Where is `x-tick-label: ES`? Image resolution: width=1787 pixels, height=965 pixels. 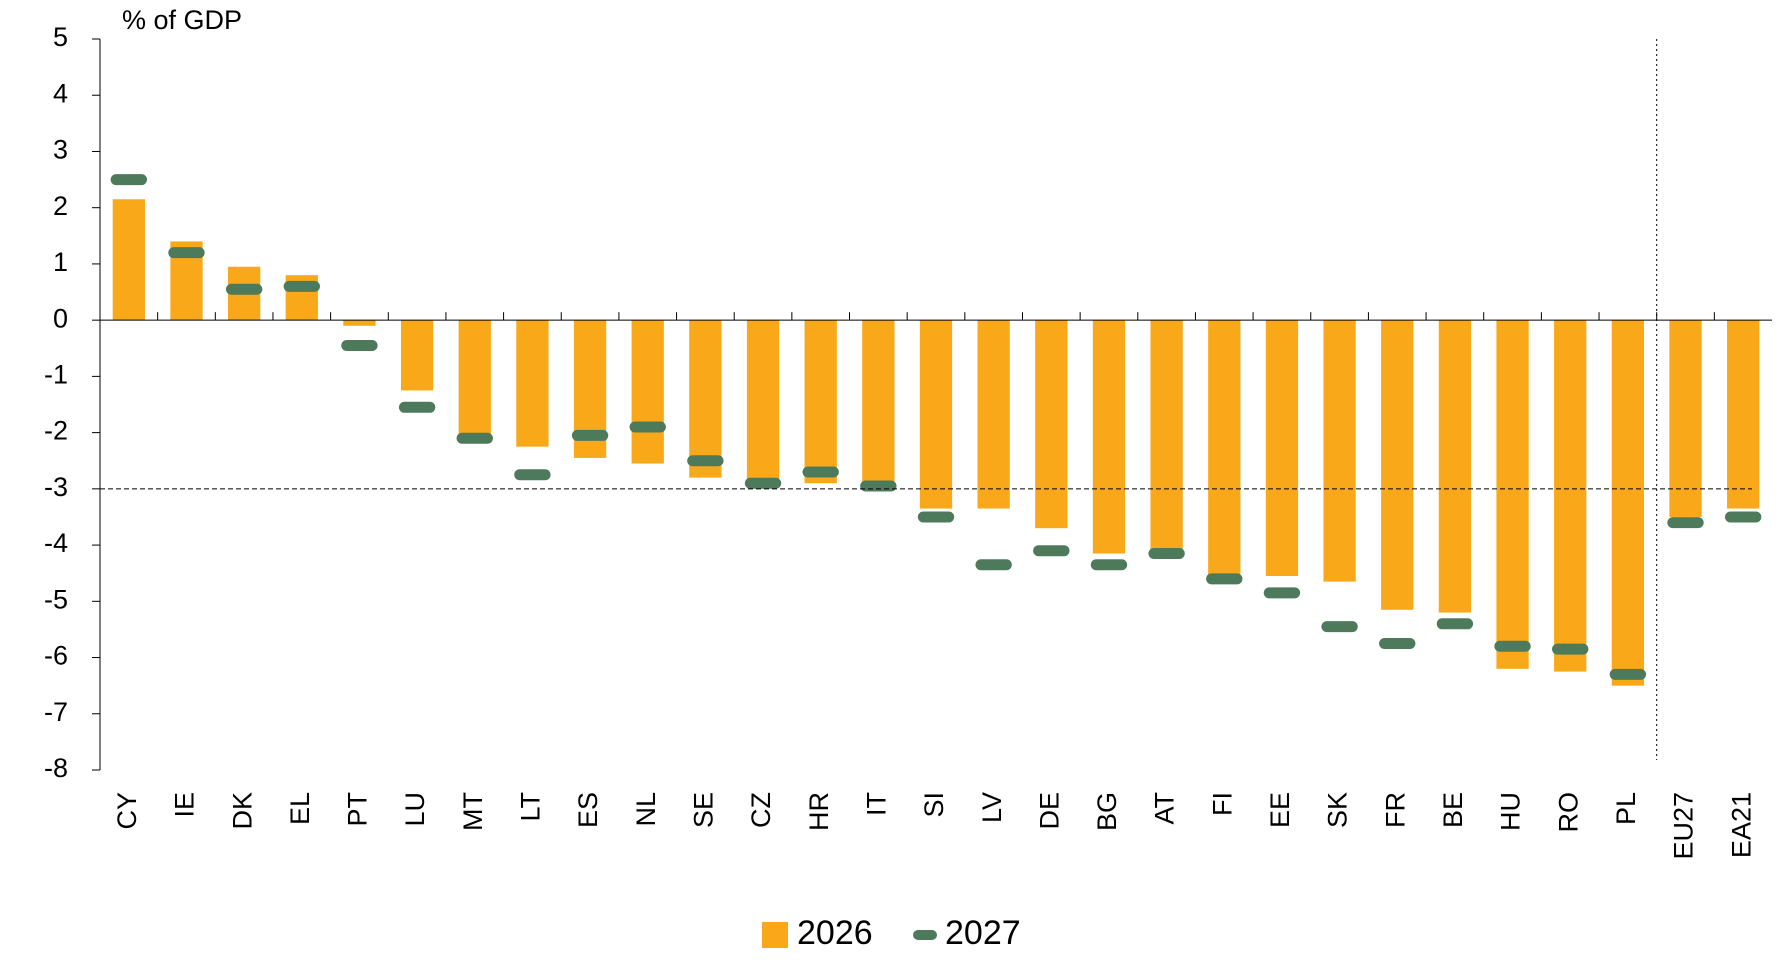 x-tick-label: ES is located at coordinates (588, 810).